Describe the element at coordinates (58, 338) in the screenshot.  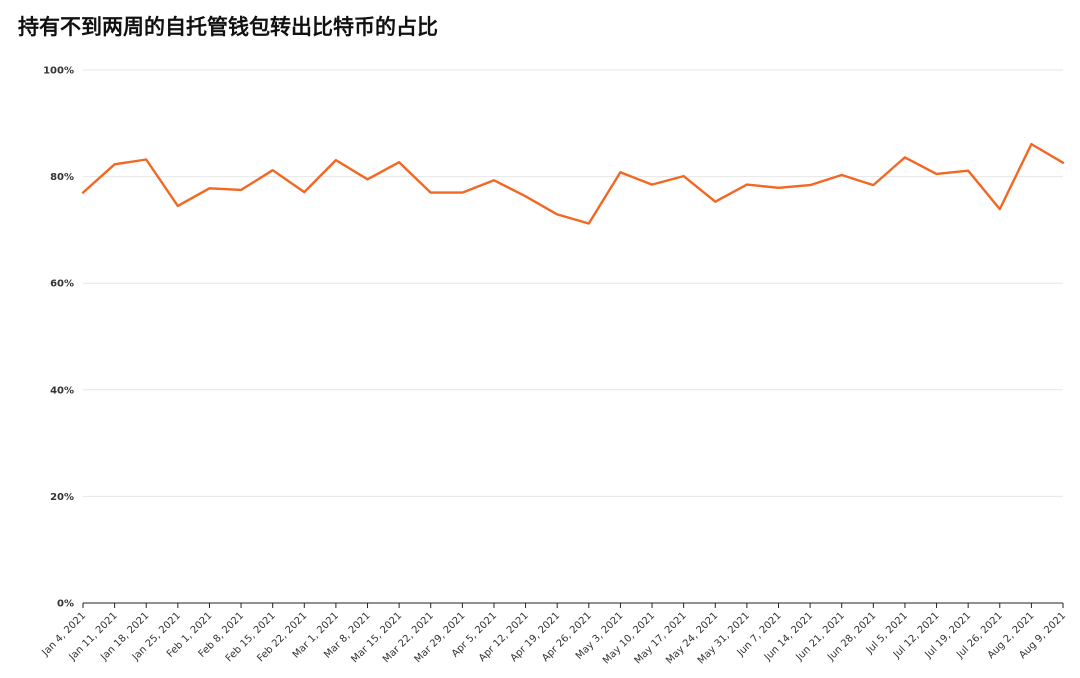
I see `y-axis: 0% 20% 40% 60% 80% 100%` at that location.